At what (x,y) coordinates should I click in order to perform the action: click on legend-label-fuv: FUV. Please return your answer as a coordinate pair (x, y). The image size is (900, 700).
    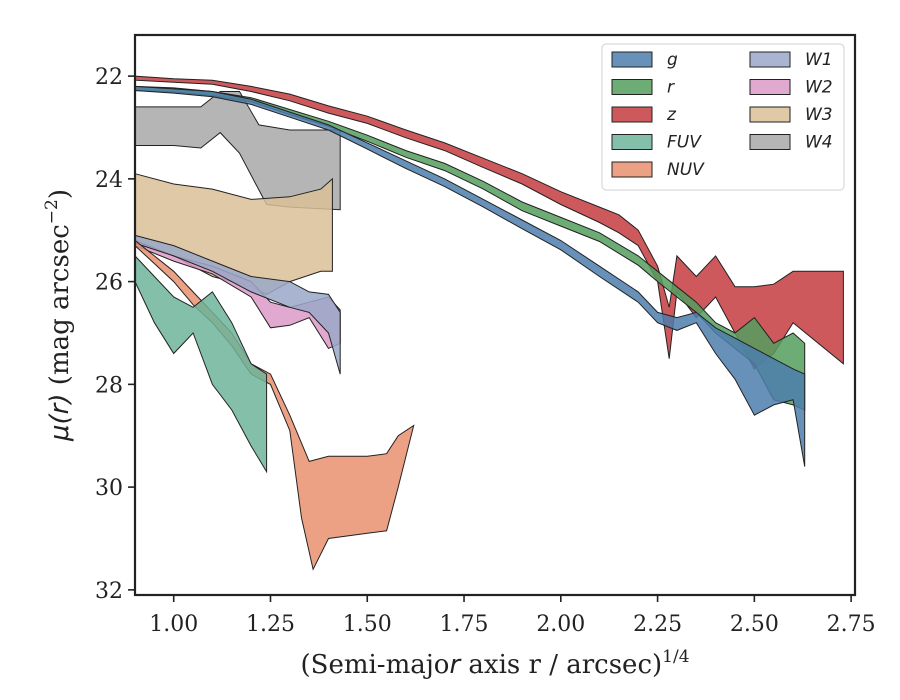
    Looking at the image, I should click on (684, 143).